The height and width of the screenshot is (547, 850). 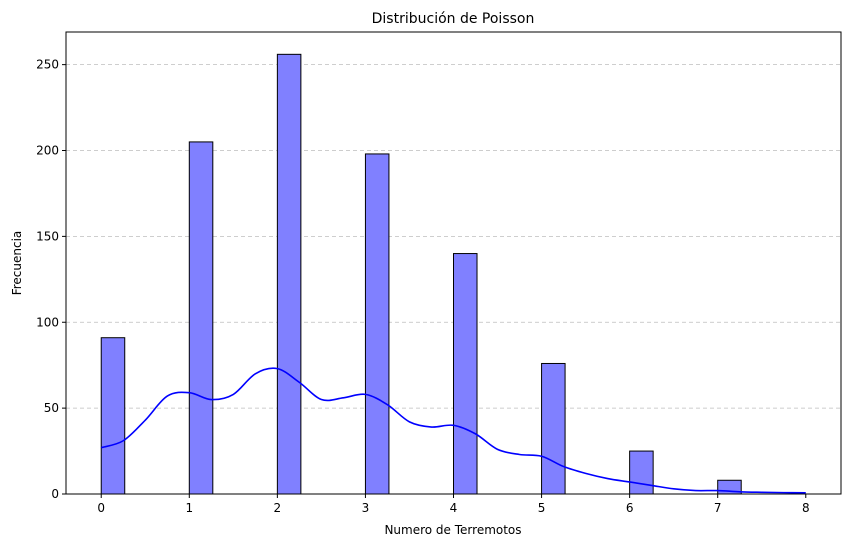 I want to click on x-tick-label: 7, so click(x=718, y=508).